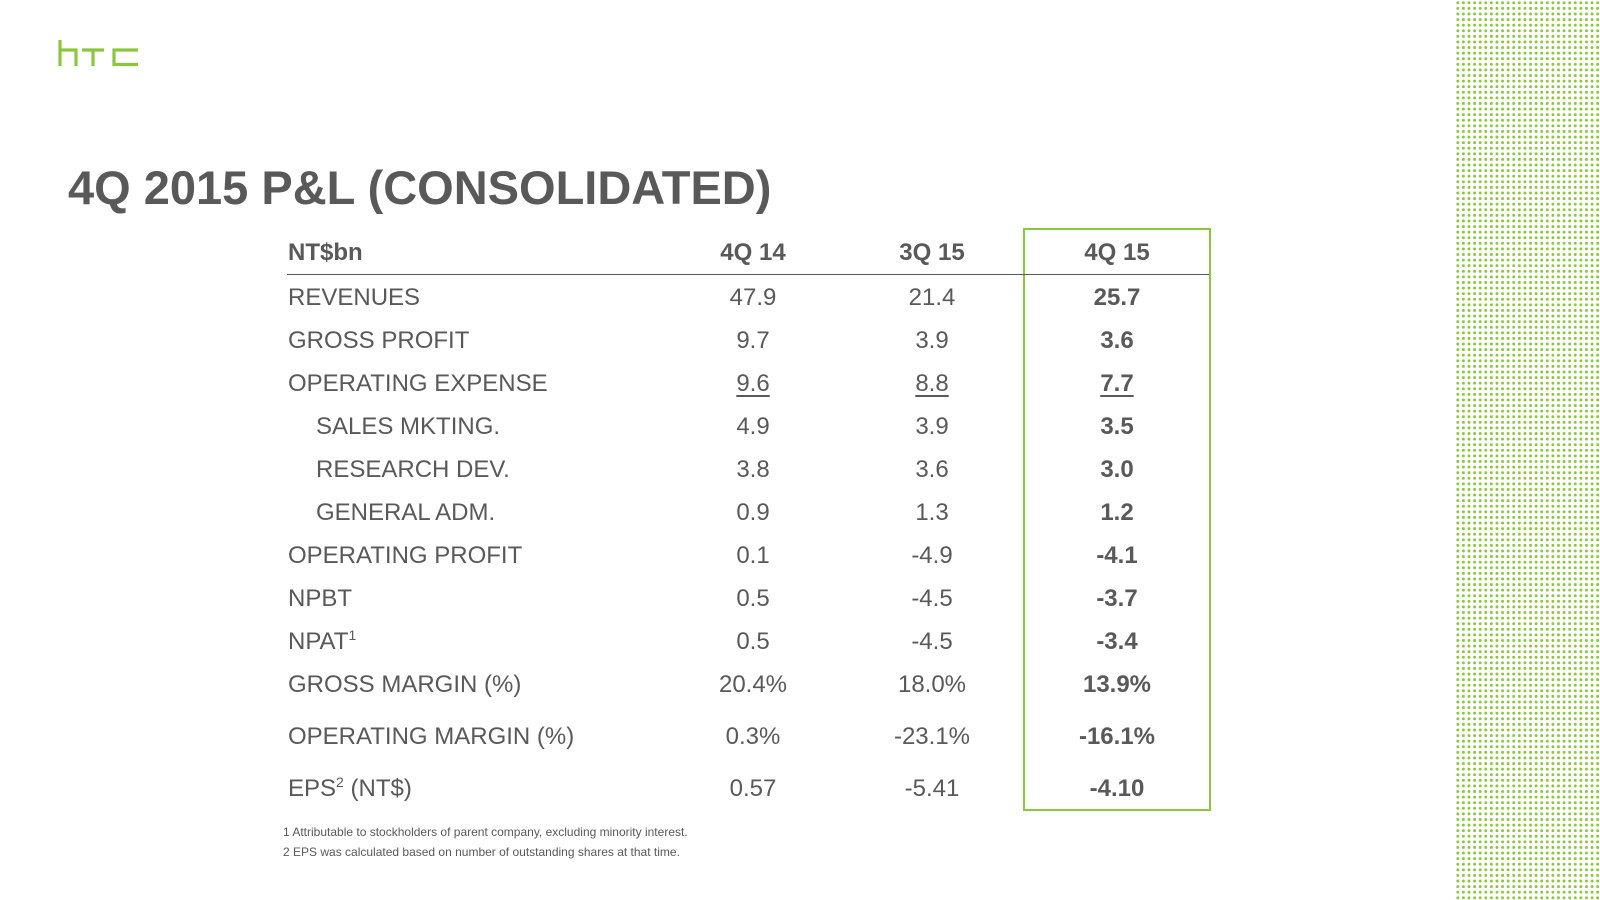  Describe the element at coordinates (377, 788) in the screenshot. I see `row-label-suffix: (NT$)` at that location.